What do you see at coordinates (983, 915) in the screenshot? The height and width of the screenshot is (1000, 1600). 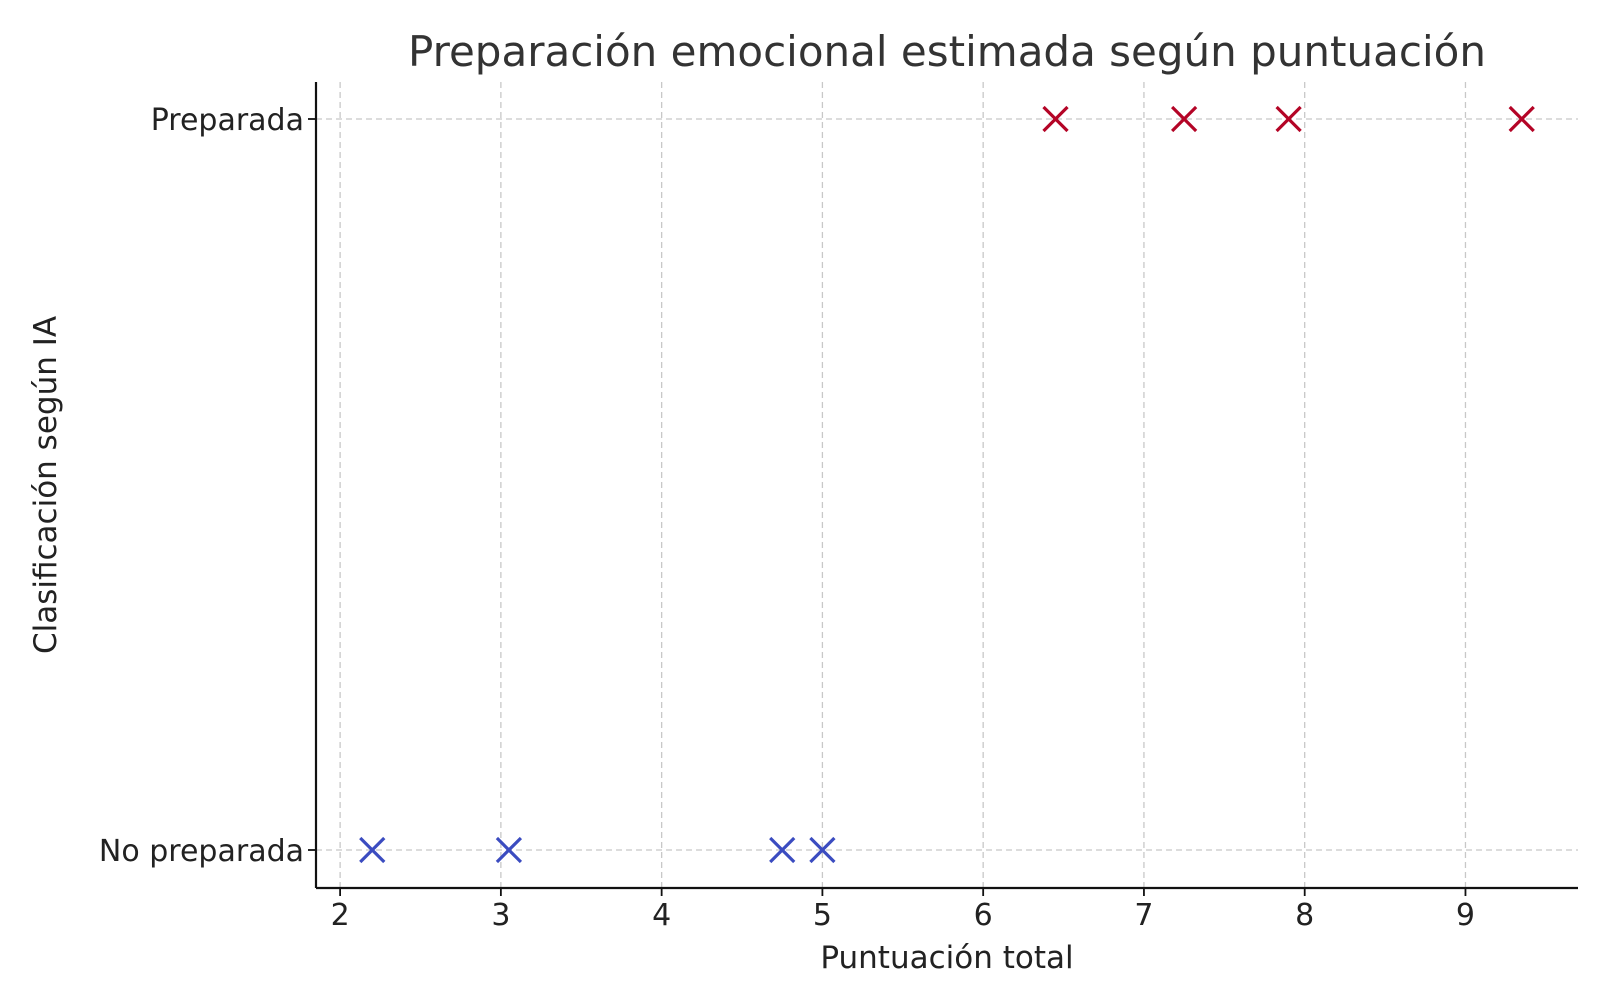 I see `x-tick-label: 6` at bounding box center [983, 915].